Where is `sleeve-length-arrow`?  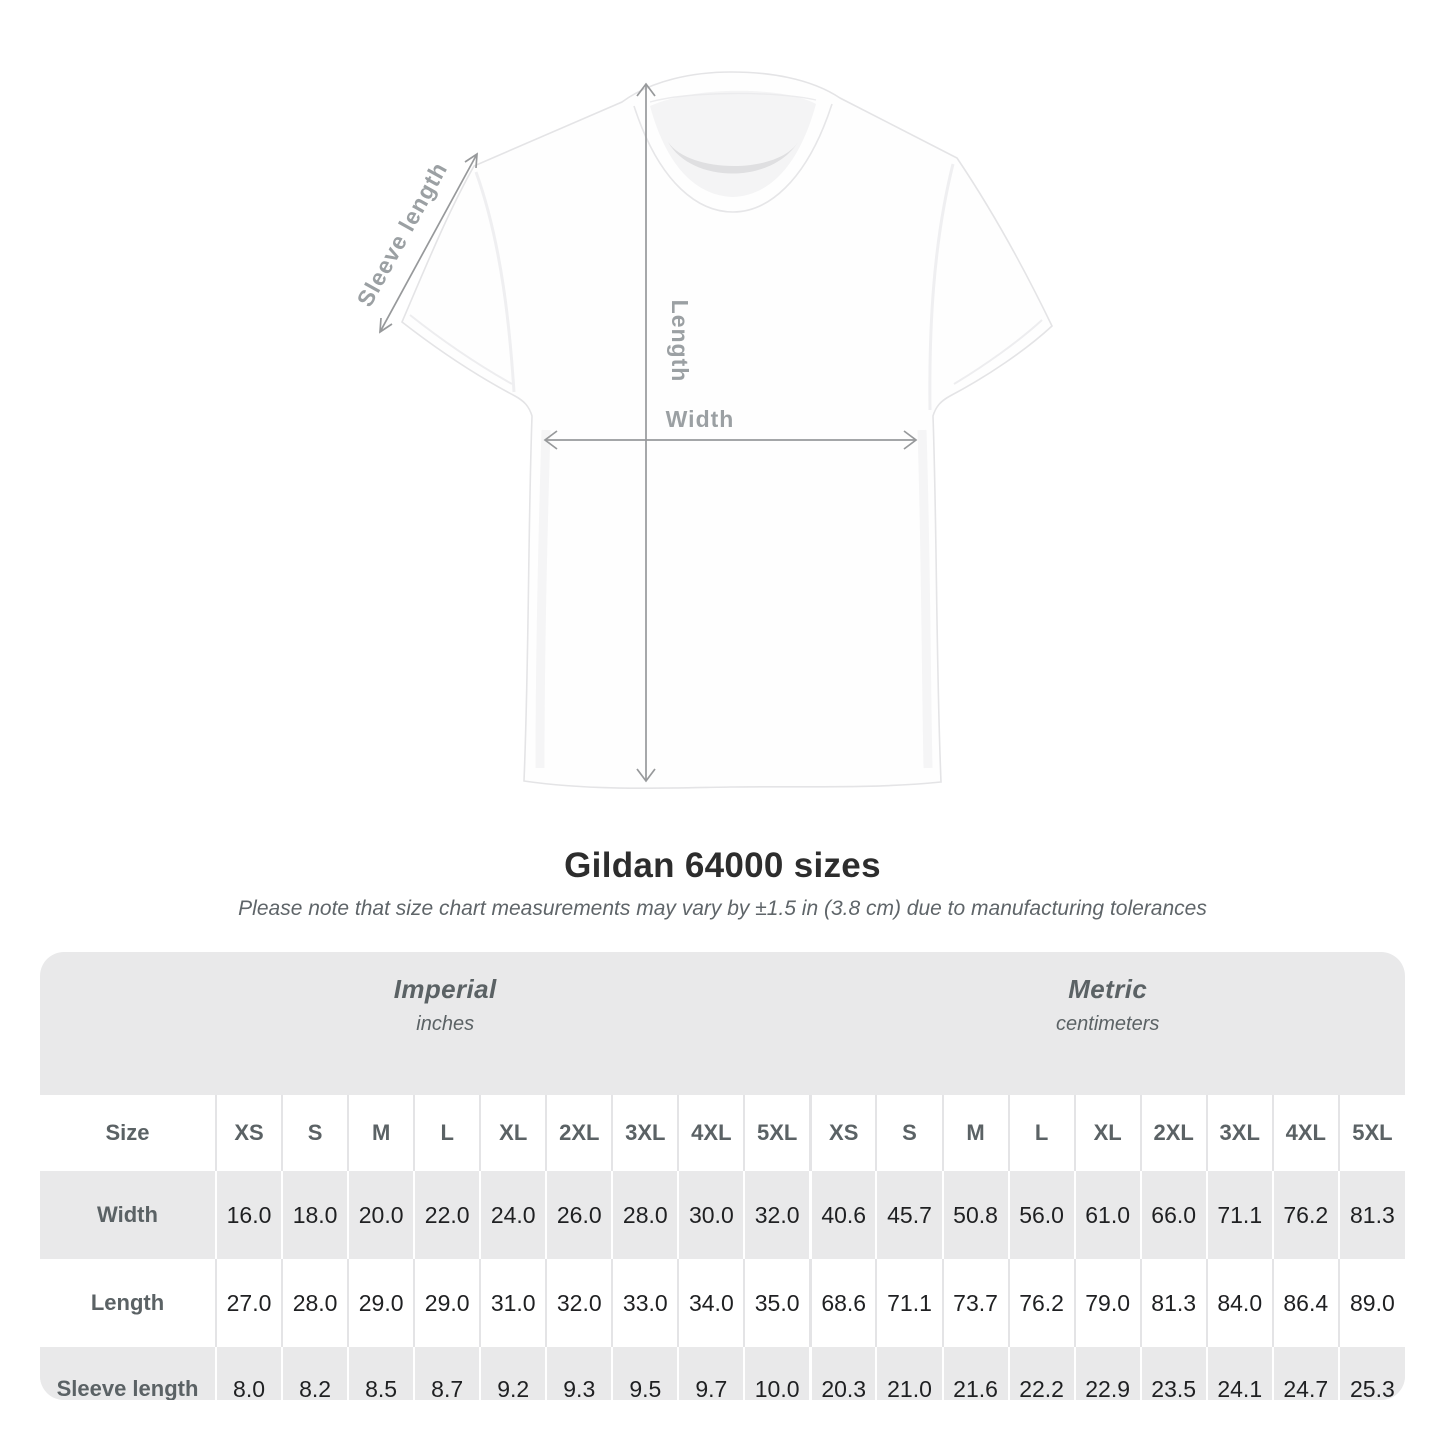
sleeve-length-arrow is located at coordinates (428, 243).